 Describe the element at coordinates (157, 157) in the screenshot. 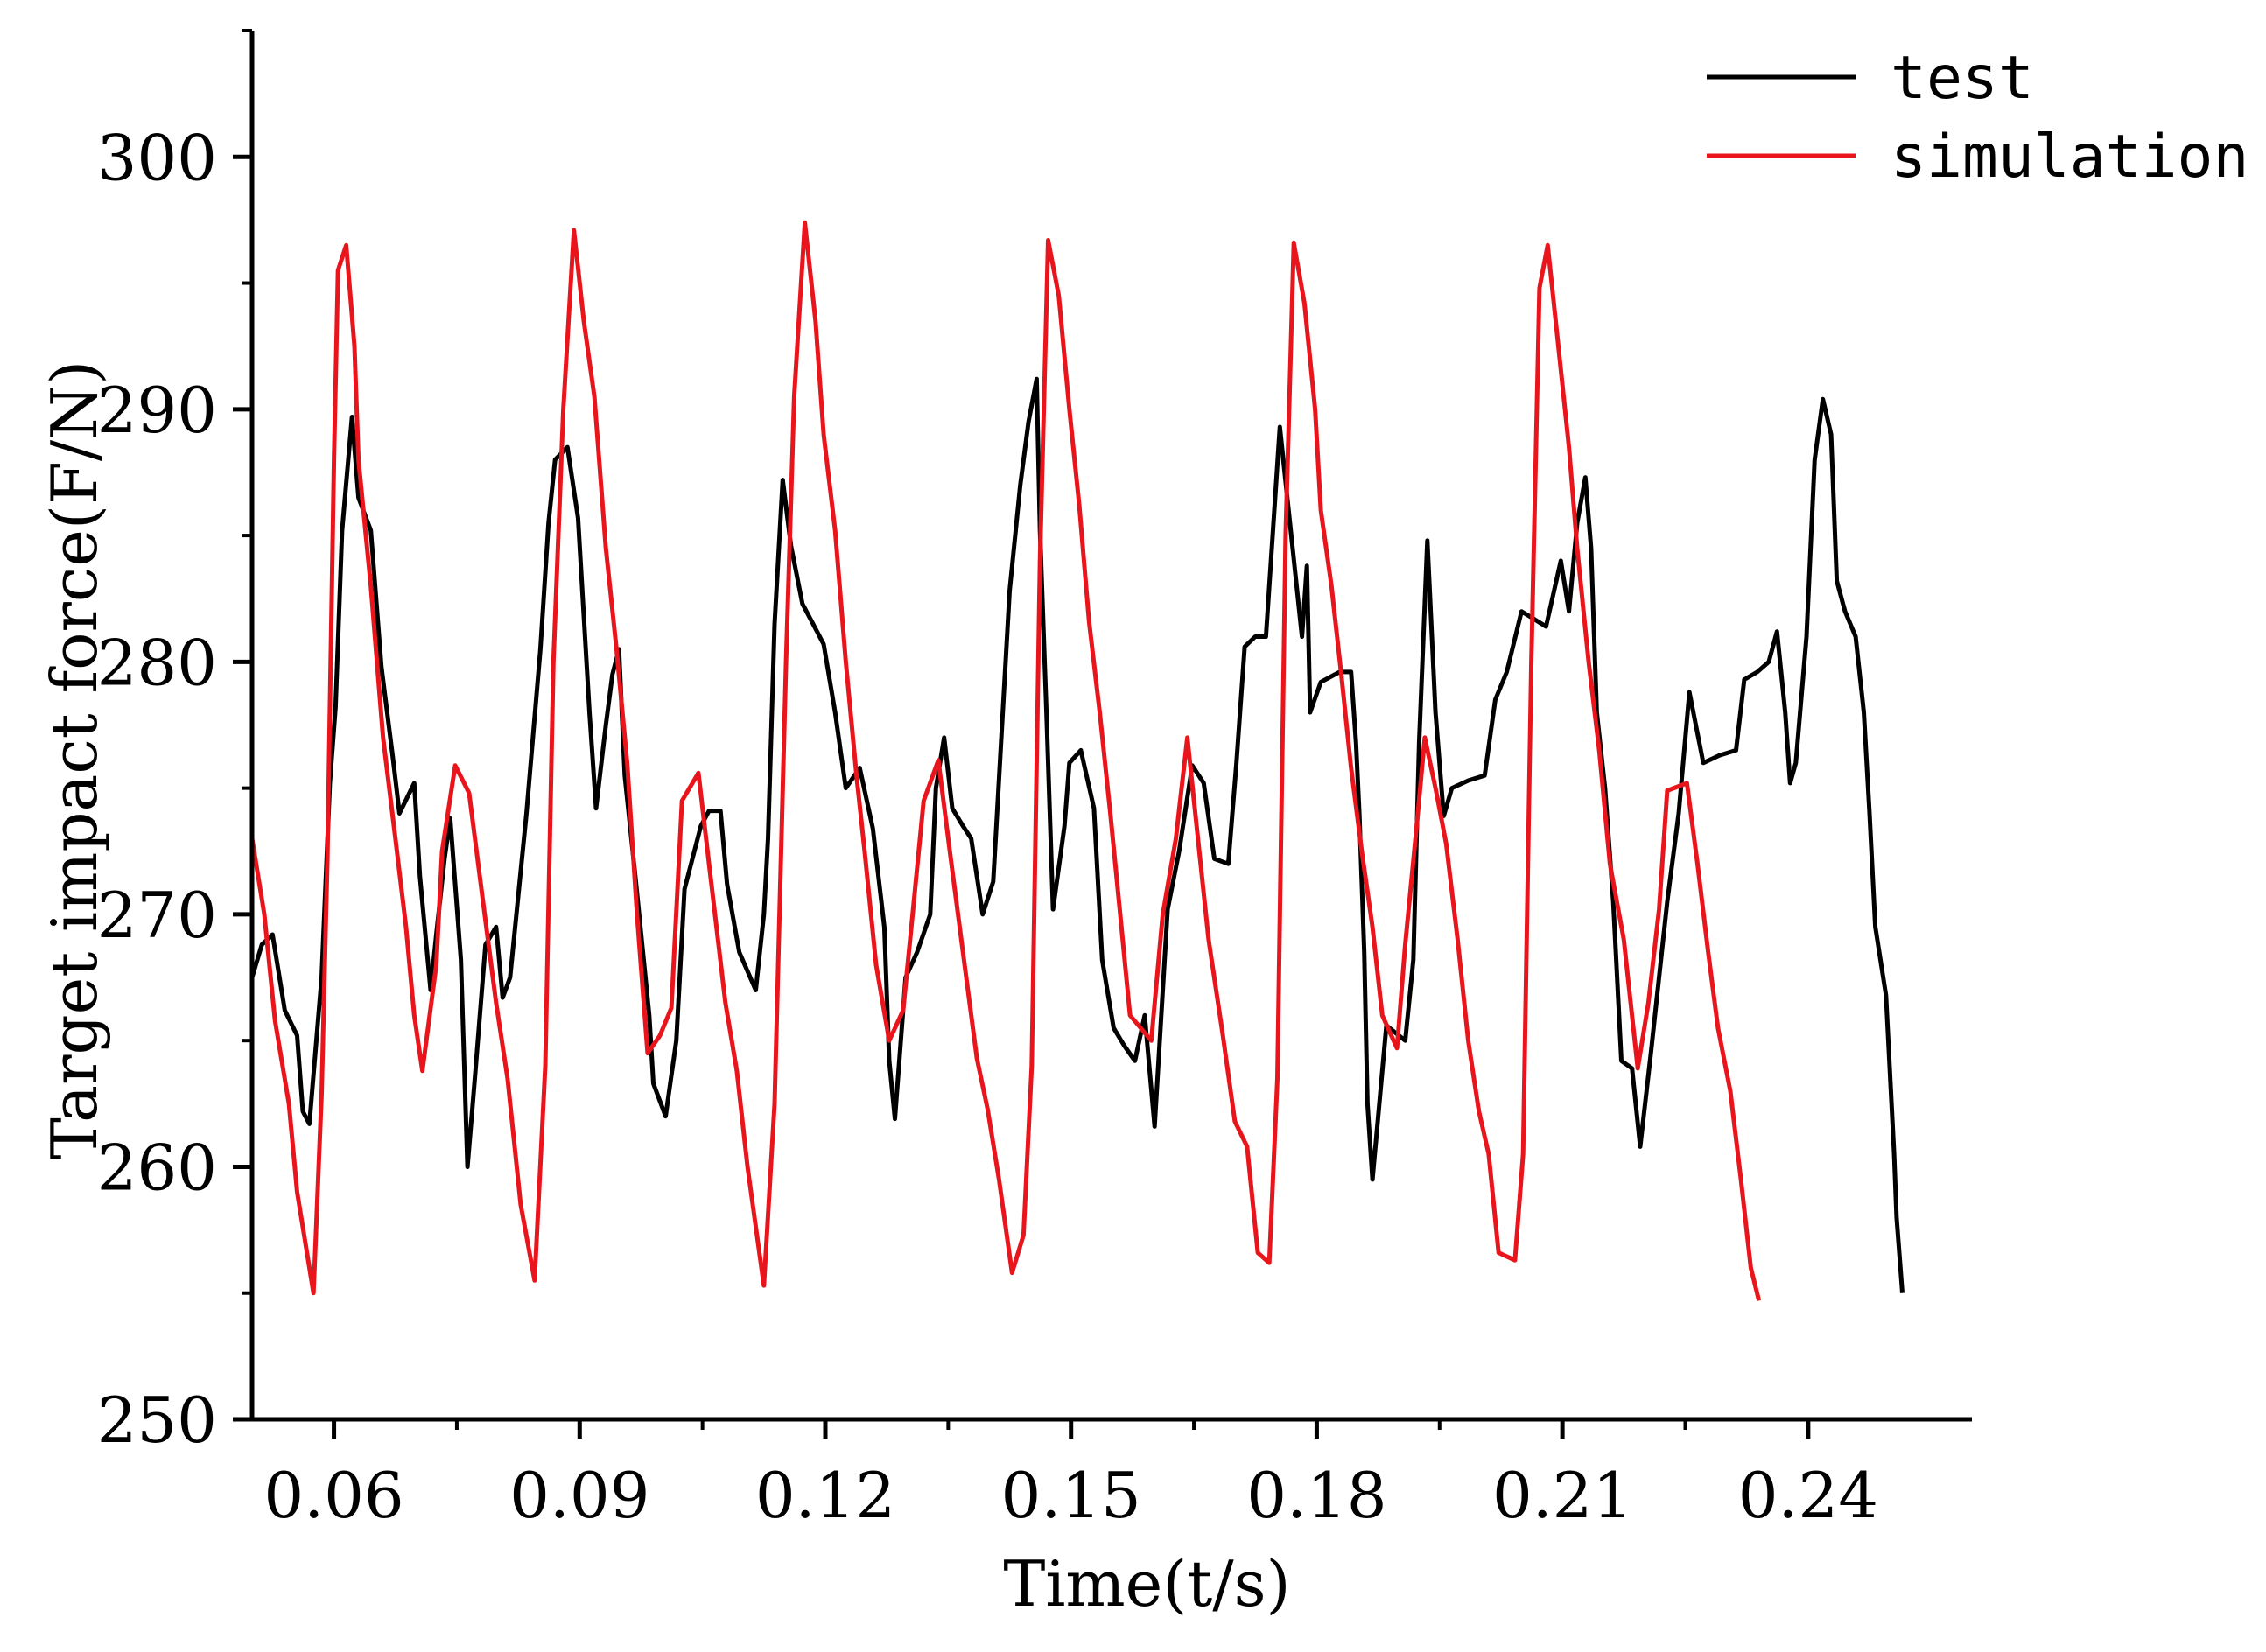

I see `y-tick-label: 300` at that location.